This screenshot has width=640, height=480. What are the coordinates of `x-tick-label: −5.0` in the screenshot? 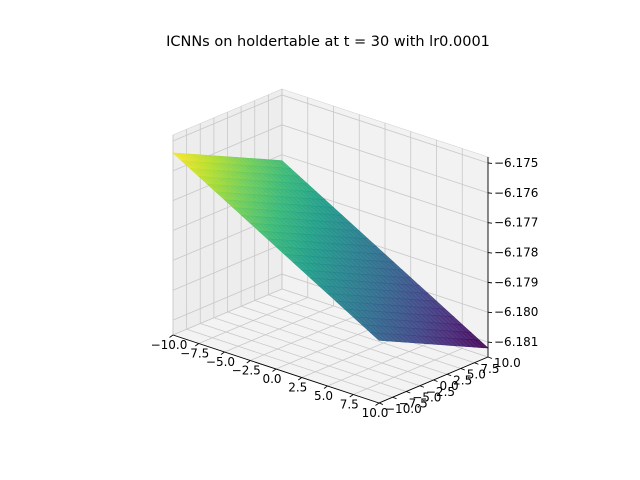 It's located at (220, 362).